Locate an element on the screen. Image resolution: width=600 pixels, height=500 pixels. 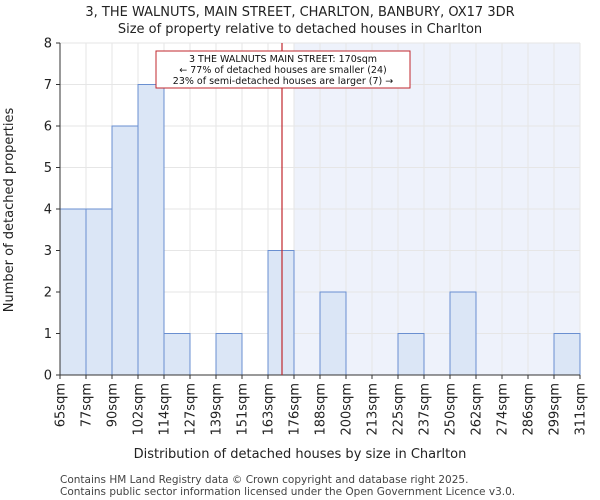
x-tick-label: 237sqm is located at coordinates (425, 409).